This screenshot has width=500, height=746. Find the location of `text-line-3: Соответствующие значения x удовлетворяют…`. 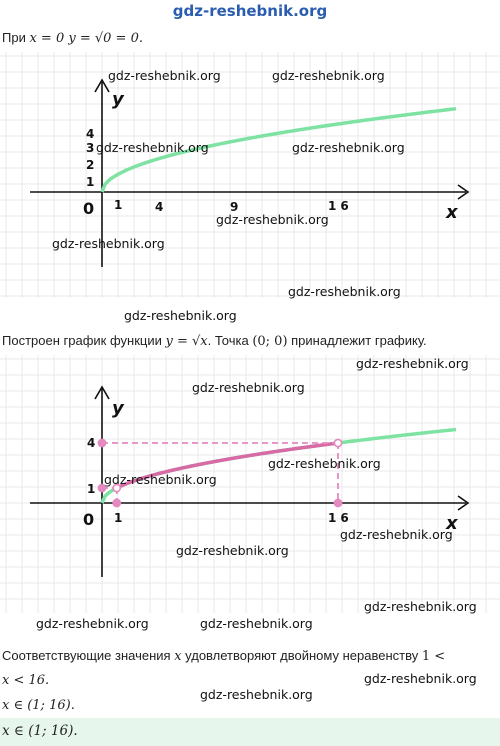

text-line-3: Соответствующие значения x удовлетворяют… is located at coordinates (223, 656).